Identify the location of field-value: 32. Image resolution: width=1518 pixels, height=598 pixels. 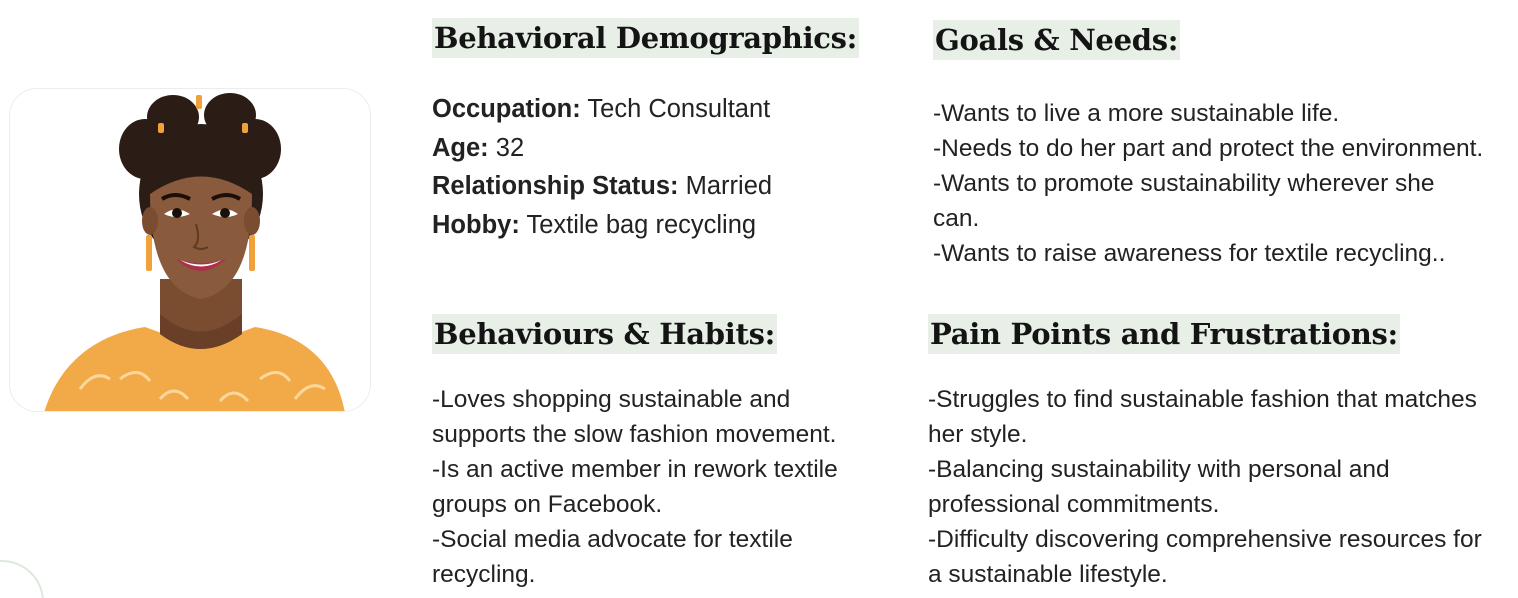
(510, 147).